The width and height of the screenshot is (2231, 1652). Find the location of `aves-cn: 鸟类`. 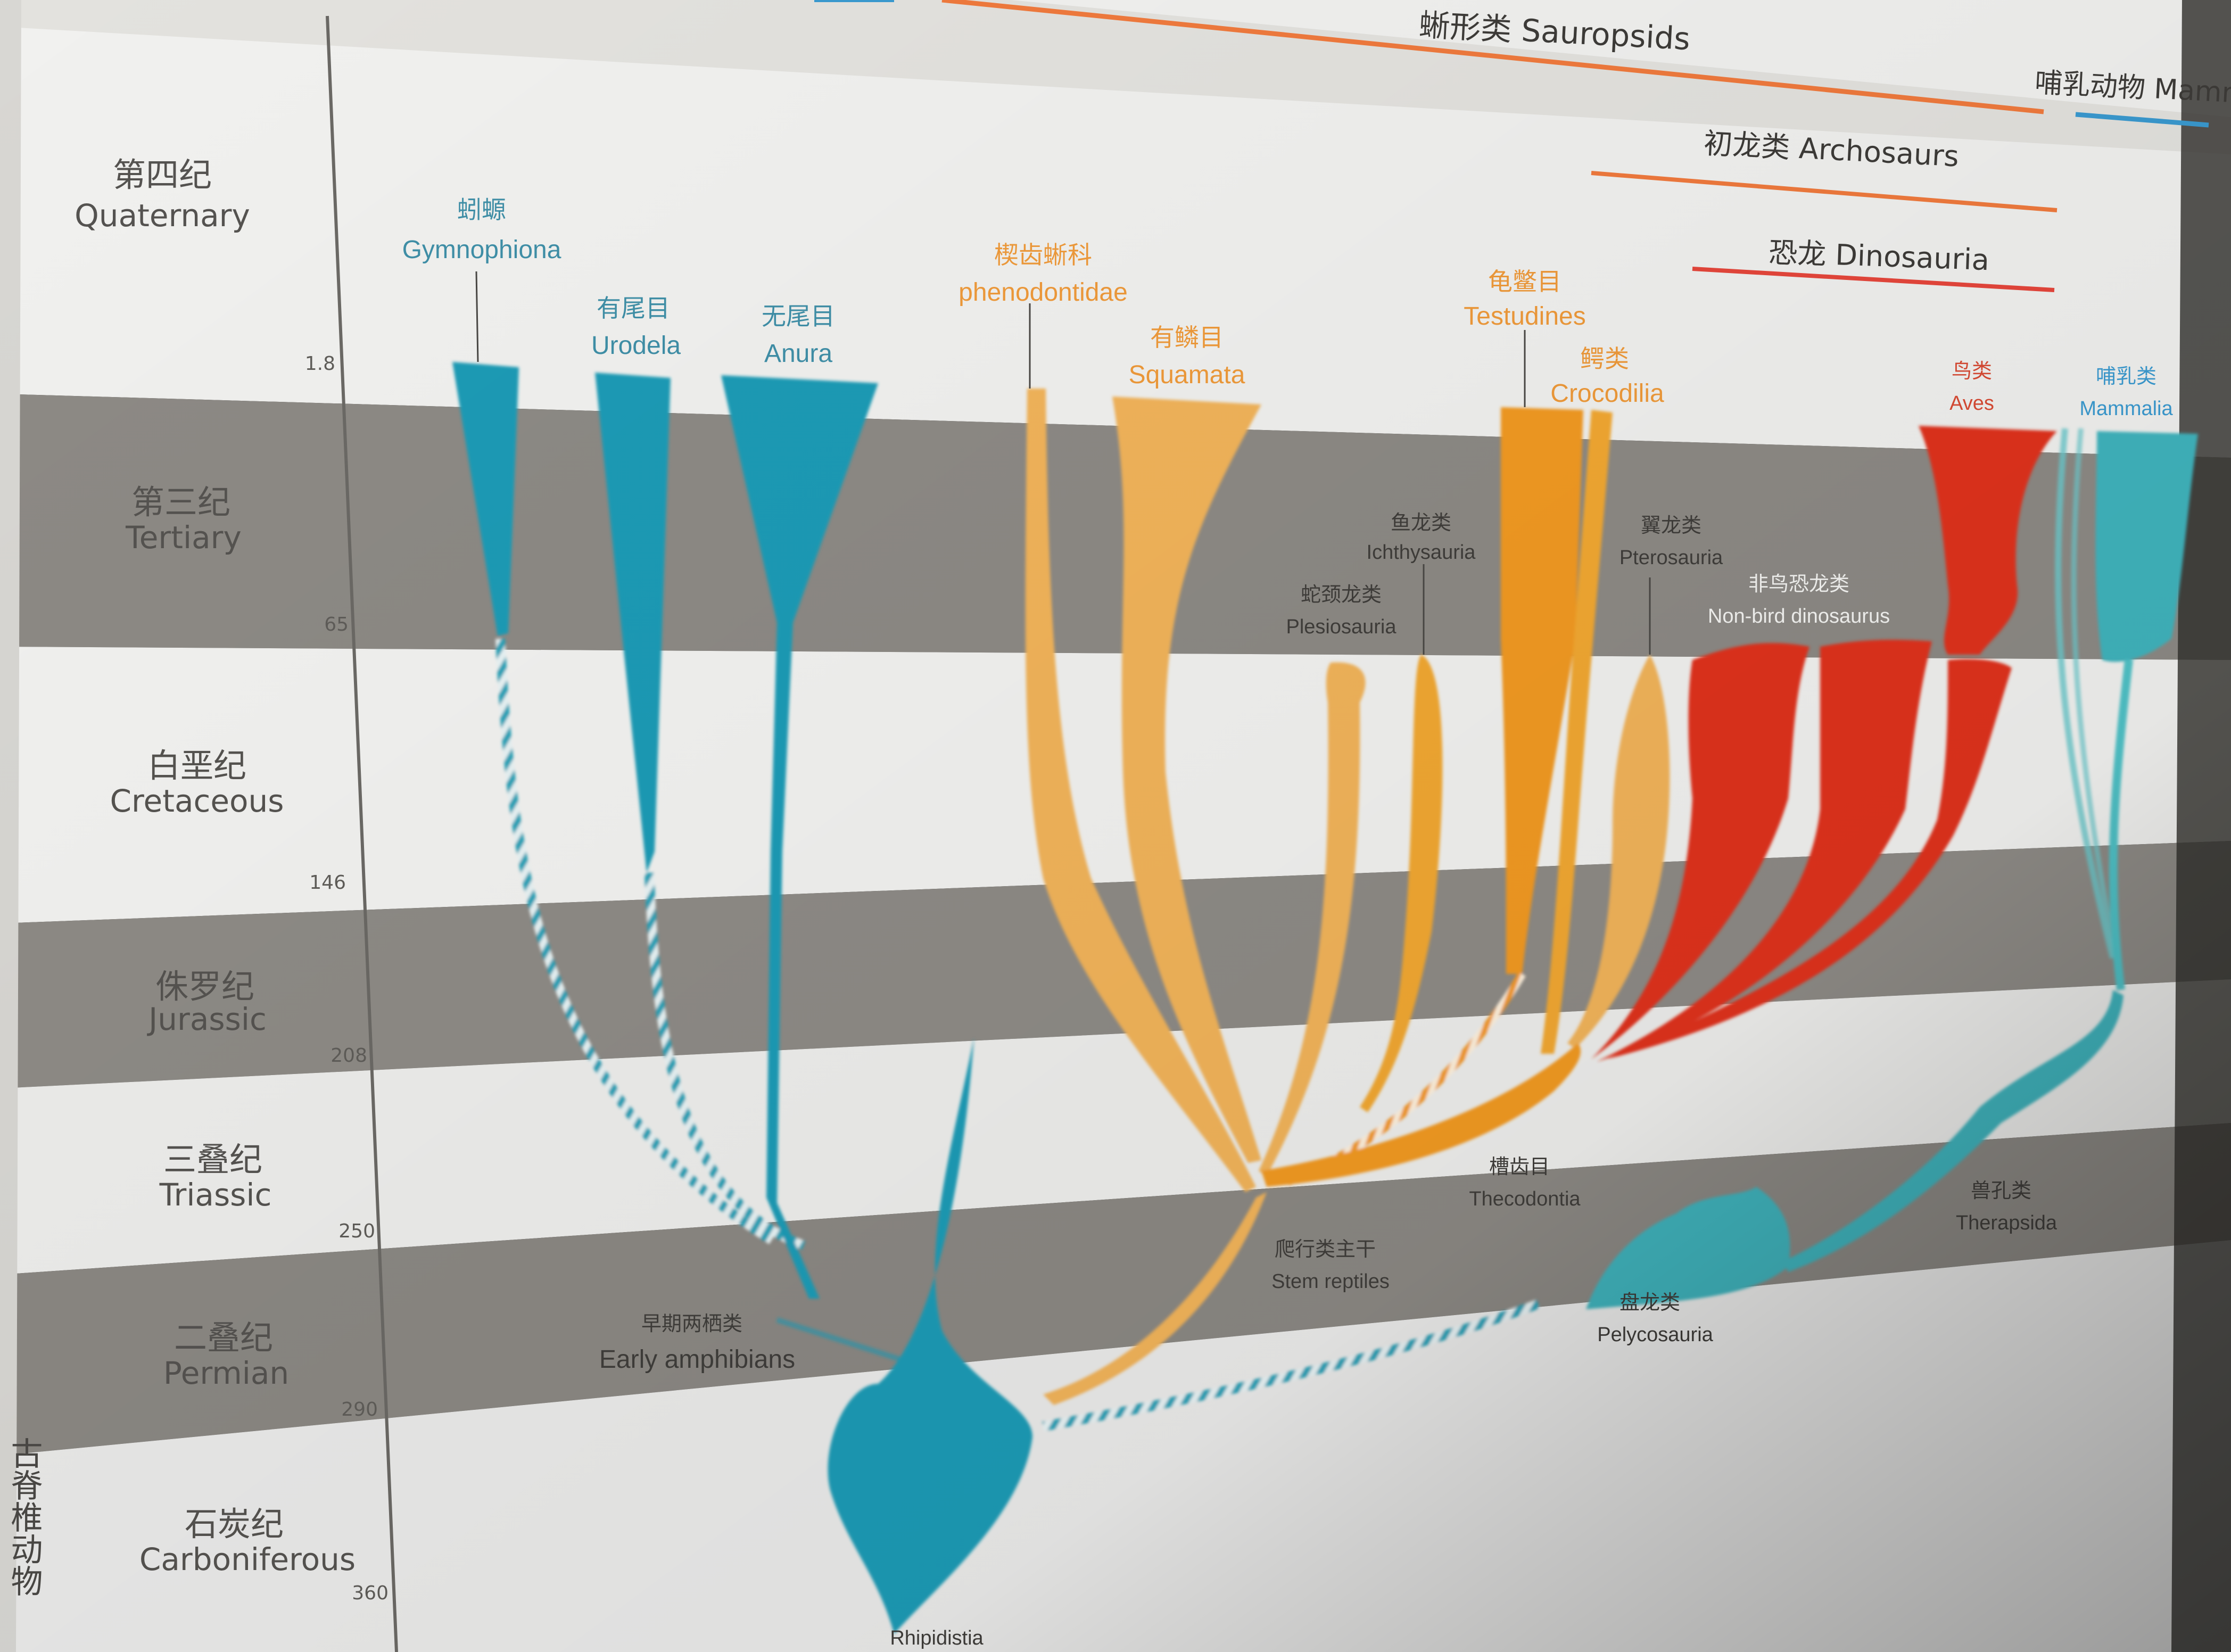

aves-cn: 鸟类 is located at coordinates (1972, 371).